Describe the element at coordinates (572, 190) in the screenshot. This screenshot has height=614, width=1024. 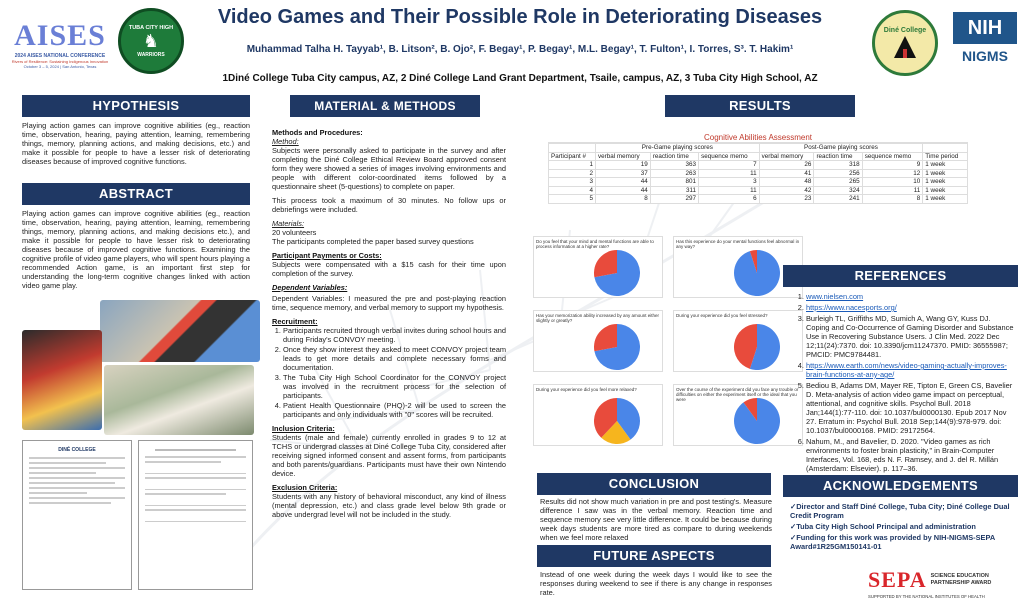
I see `table-cell: 4` at that location.